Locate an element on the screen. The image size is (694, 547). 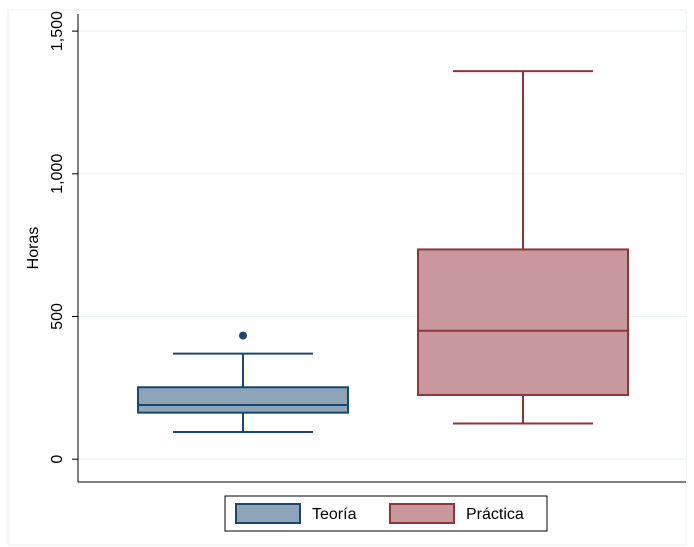
legend-label: Teoría is located at coordinates (334, 514).